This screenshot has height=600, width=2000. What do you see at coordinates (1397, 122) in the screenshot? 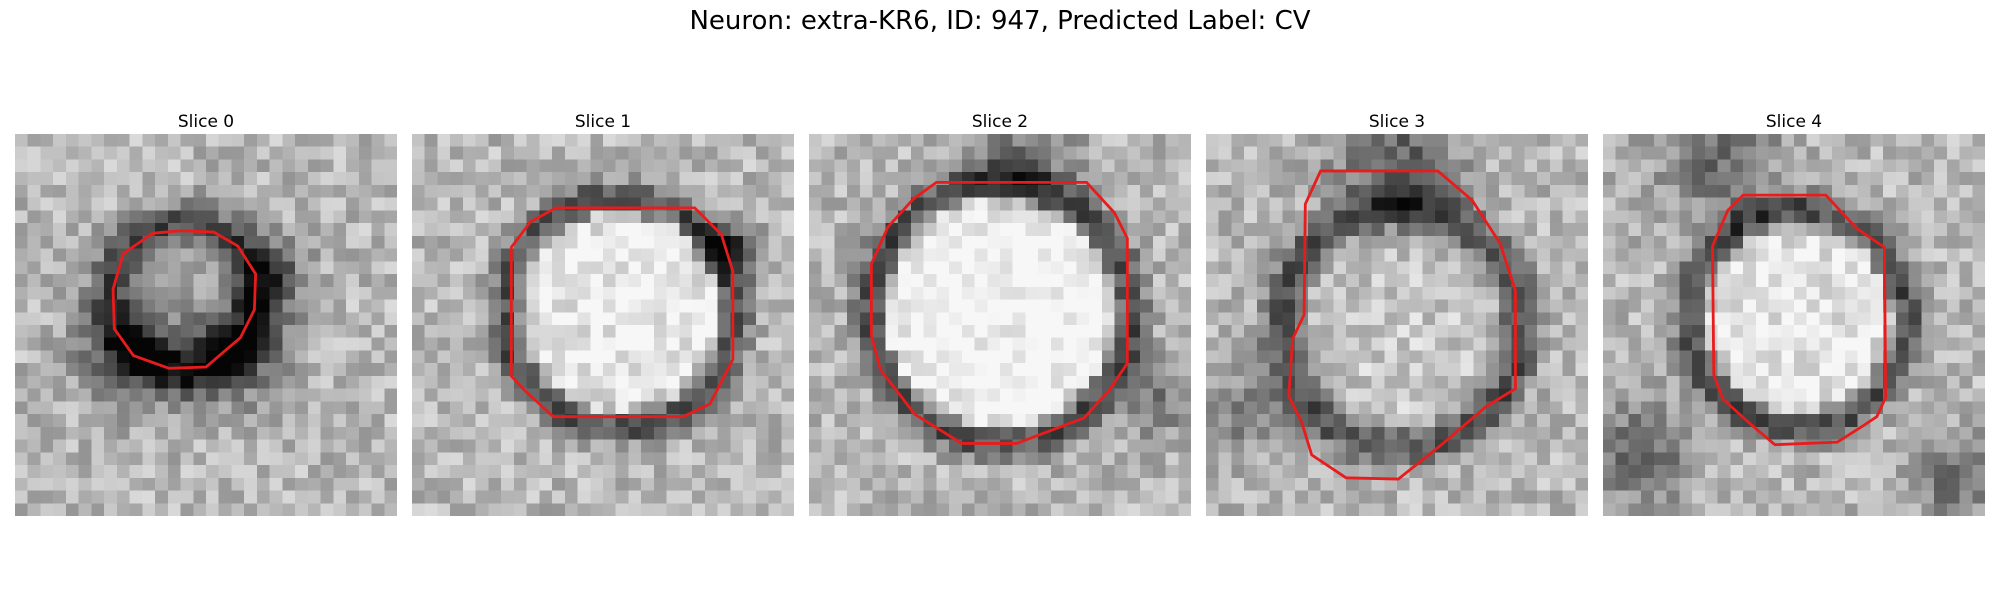
I see `slice-title: Slice 3` at bounding box center [1397, 122].